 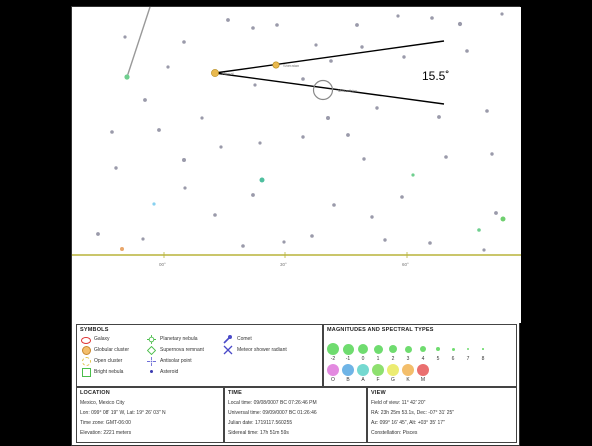 I want to click on view-line-3: Az: 099° 16' 45", Alt: +03° 35' 17", so click(x=408, y=423).